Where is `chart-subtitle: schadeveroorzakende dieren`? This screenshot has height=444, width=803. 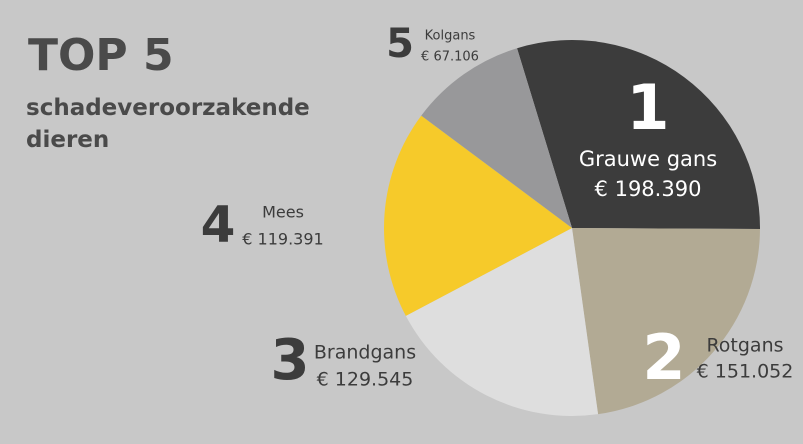
chart-subtitle: schadeveroorzakende dieren is located at coordinates (168, 124).